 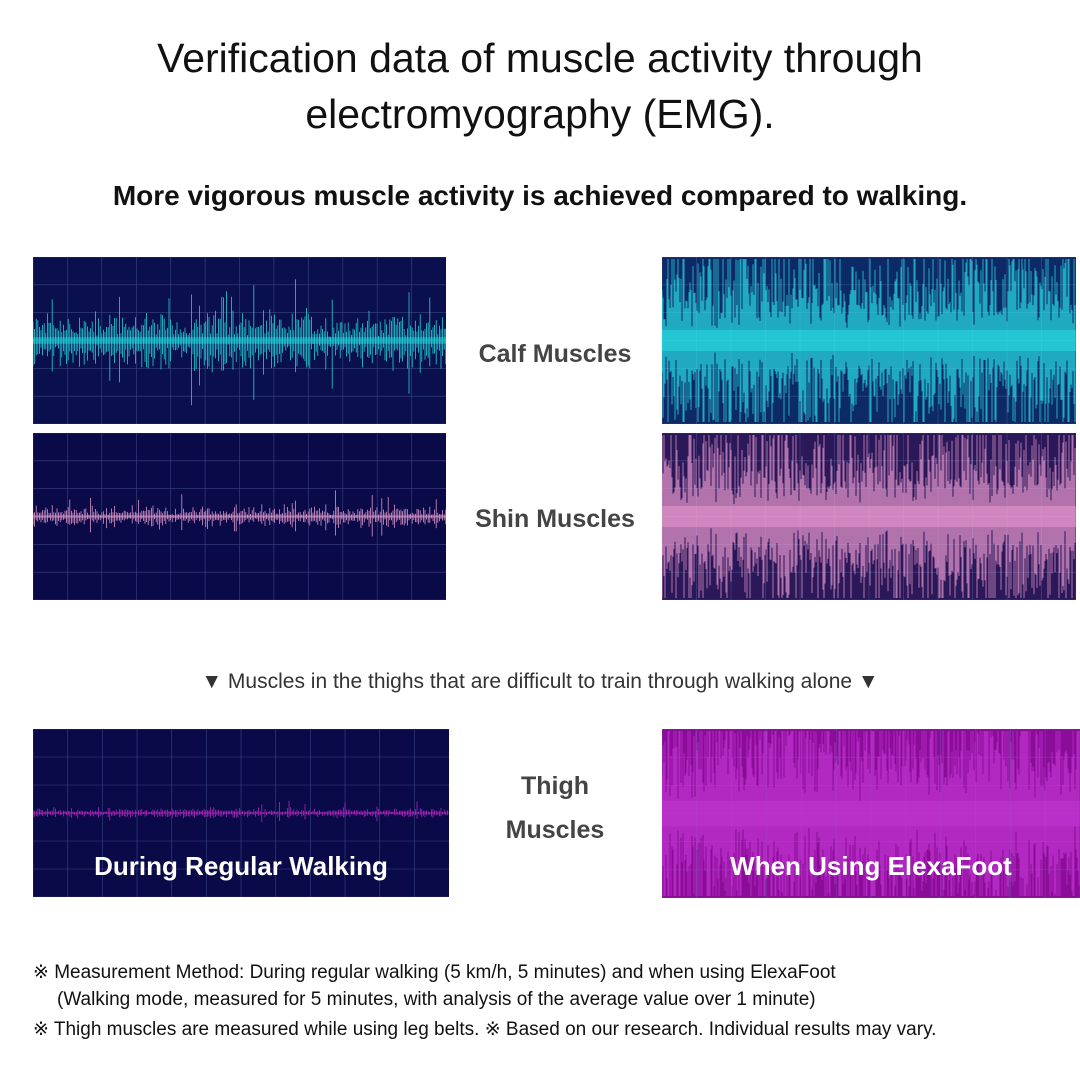 What do you see at coordinates (241, 866) in the screenshot?
I see `panel-caption: During Regular Walking` at bounding box center [241, 866].